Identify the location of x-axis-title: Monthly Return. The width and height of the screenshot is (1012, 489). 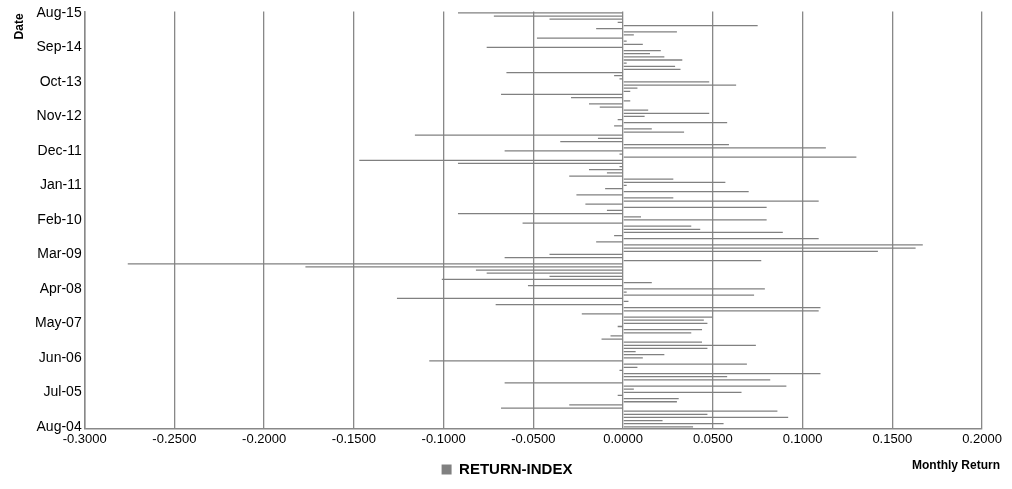
(956, 465).